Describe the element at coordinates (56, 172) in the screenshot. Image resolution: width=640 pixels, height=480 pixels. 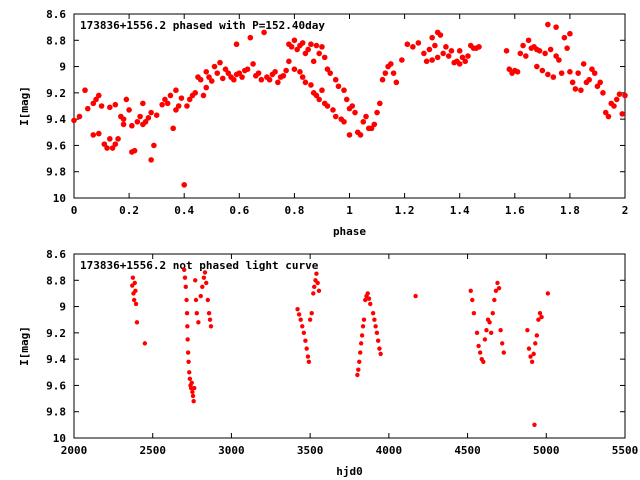
I see `phased-y-tick-label: 9.8` at that location.